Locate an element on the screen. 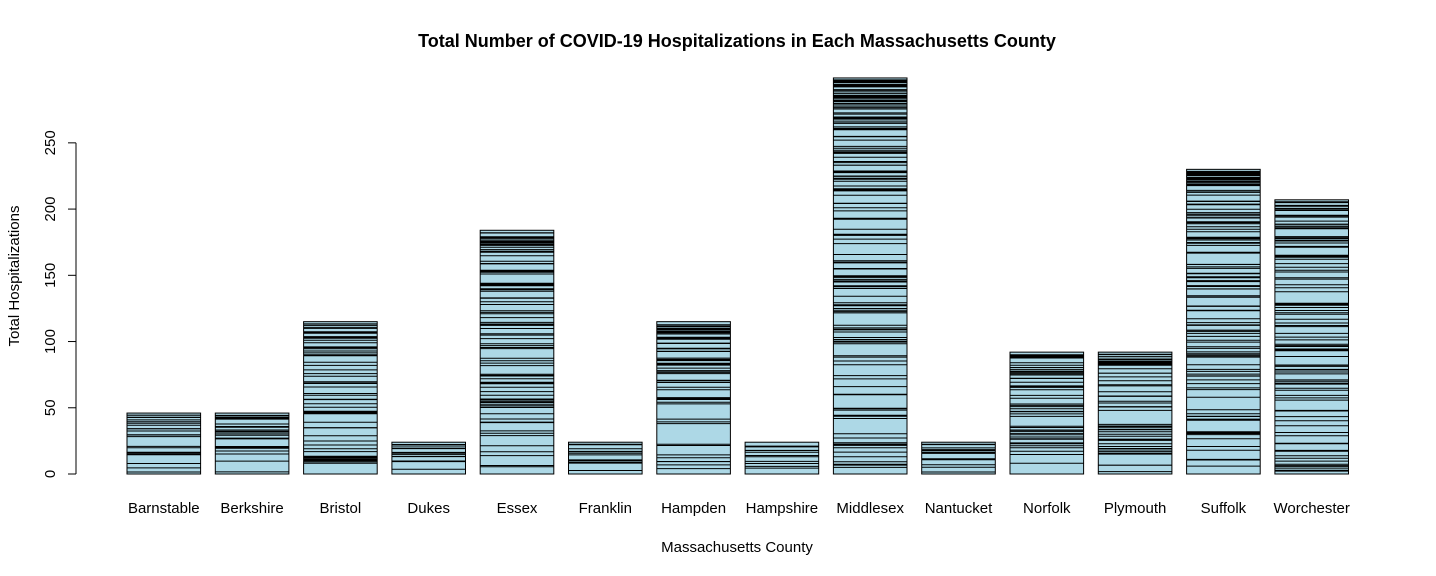 Image resolution: width=1436 pixels, height=576 pixels. x-tick-label-barnstable: Barnstable is located at coordinates (164, 508).